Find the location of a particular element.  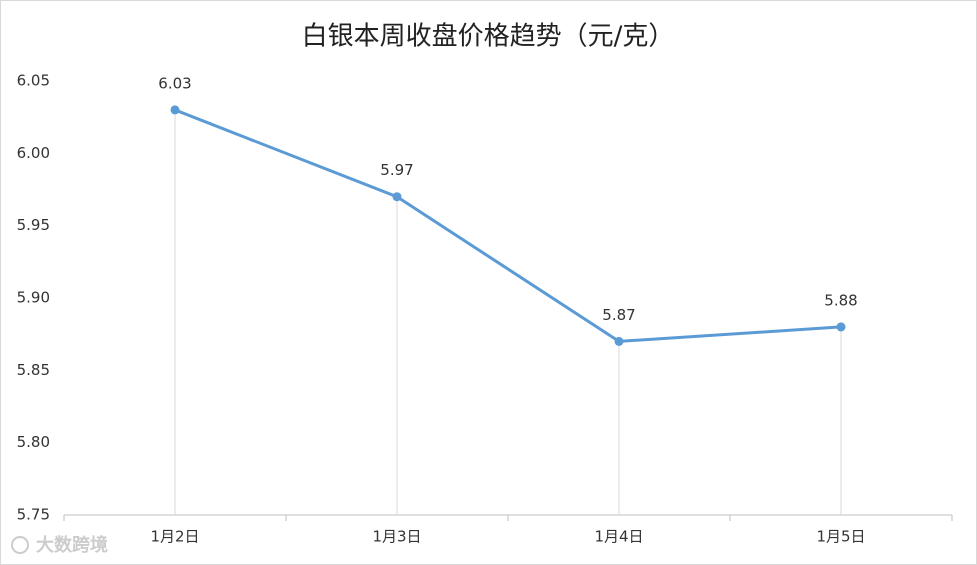

y-tick-label: 5.75 is located at coordinates (33, 515).